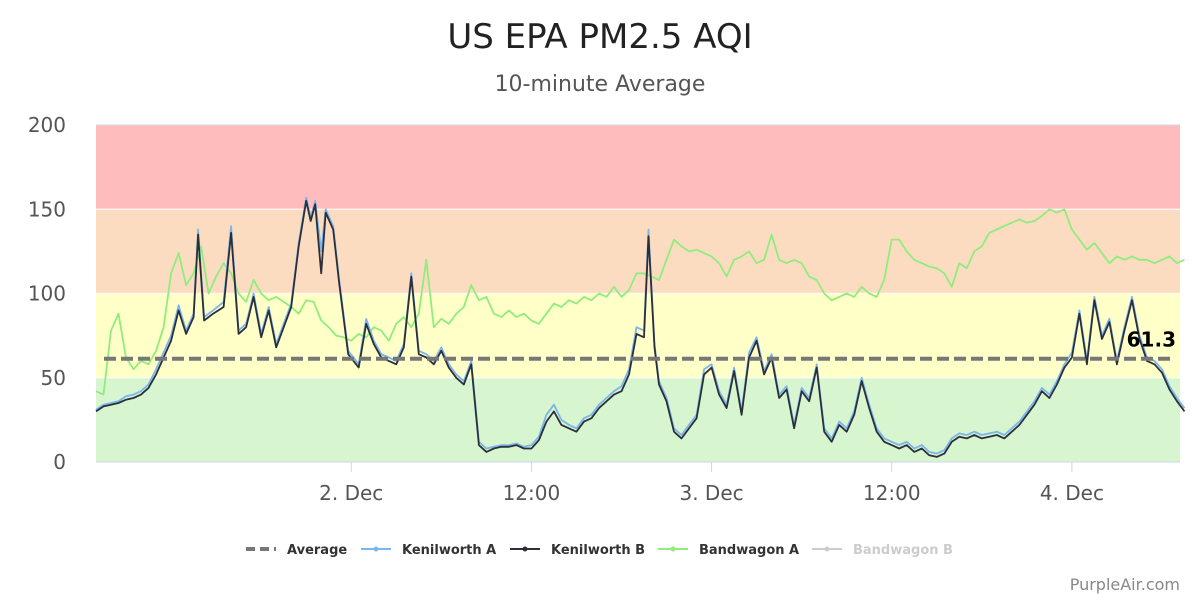 The image size is (1200, 600). What do you see at coordinates (673, 549) in the screenshot?
I see `legend-bandwagon-a-marker` at bounding box center [673, 549].